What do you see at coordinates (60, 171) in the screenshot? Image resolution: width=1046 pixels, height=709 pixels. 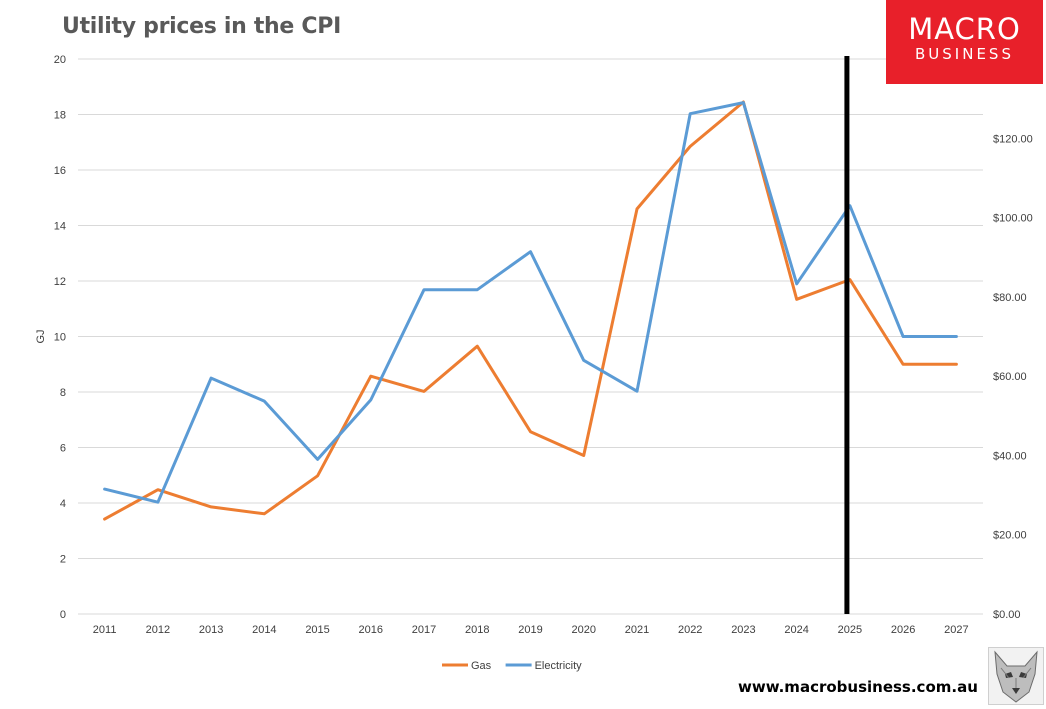 I see `y-left-tick-label: 16` at bounding box center [60, 171].